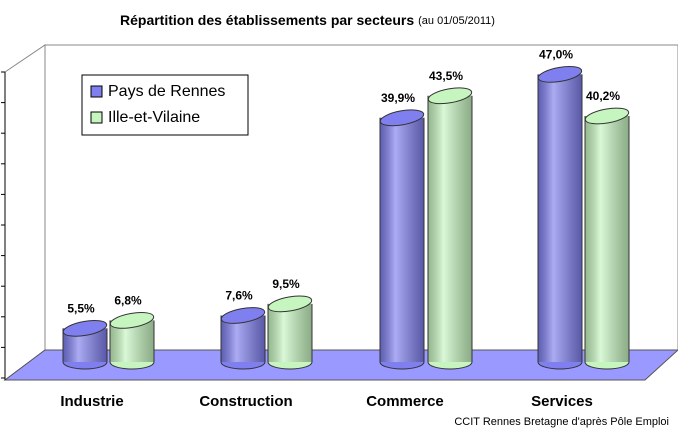 This screenshot has height=430, width=678. Describe the element at coordinates (556, 55) in the screenshot. I see `value-label: 47,0%` at that location.